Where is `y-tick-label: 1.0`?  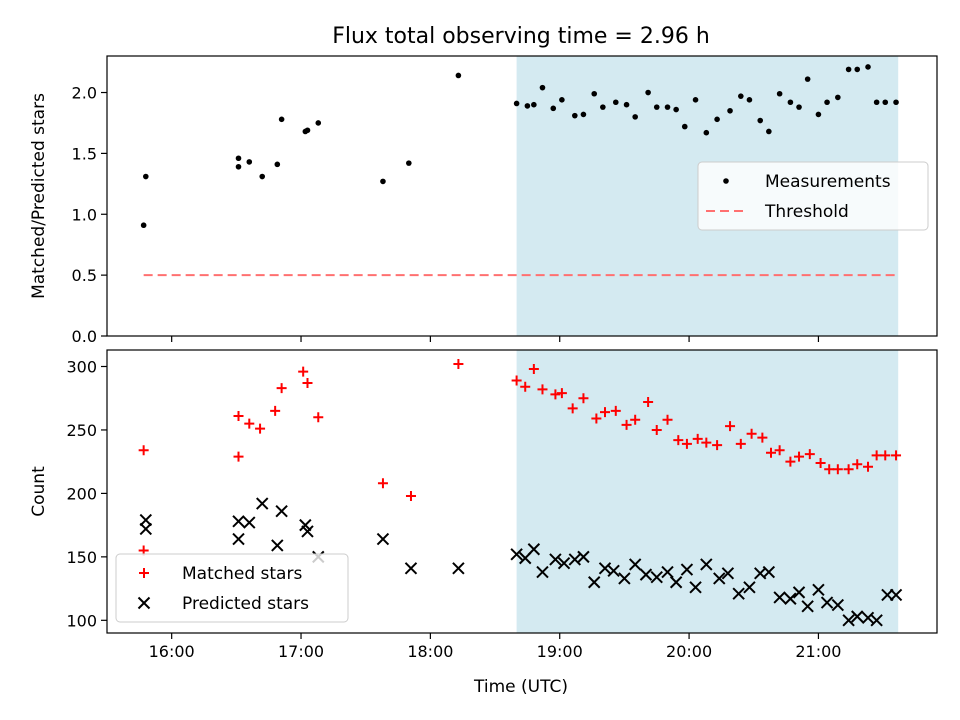
y-tick-label: 1.0 is located at coordinates (84, 214).